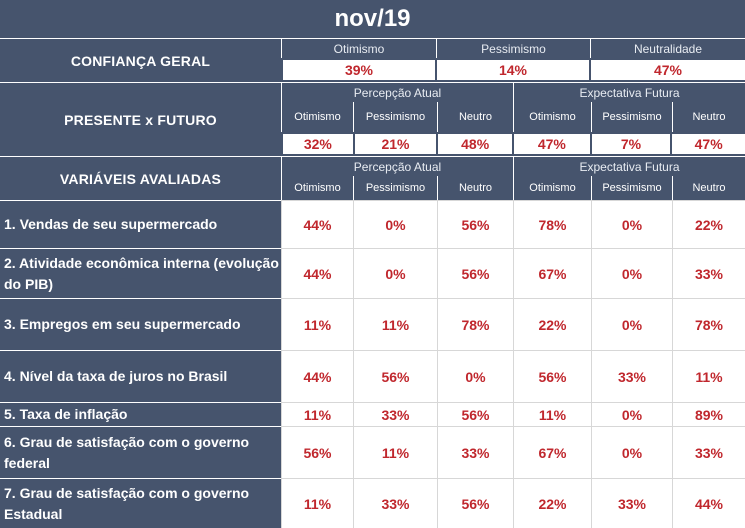  What do you see at coordinates (317, 188) in the screenshot?
I see `variaveis-sub-otimismo-atual: Otimismo` at bounding box center [317, 188].